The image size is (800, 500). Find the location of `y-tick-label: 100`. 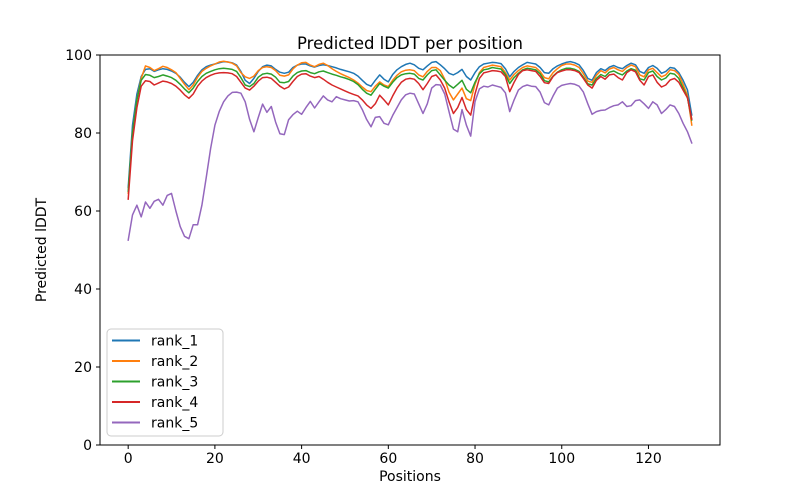

y-tick-label: 100 is located at coordinates (78, 56).